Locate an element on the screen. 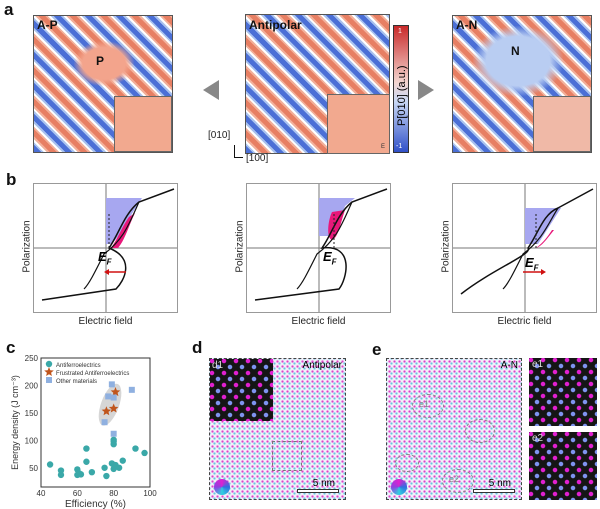 This screenshot has width=600, height=509. color-wheel-icon is located at coordinates (399, 487).